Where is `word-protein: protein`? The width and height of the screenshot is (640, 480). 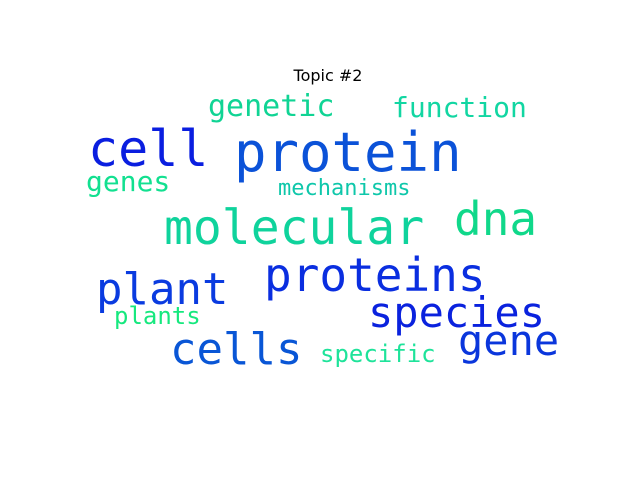 word-protein: protein is located at coordinates (348, 152).